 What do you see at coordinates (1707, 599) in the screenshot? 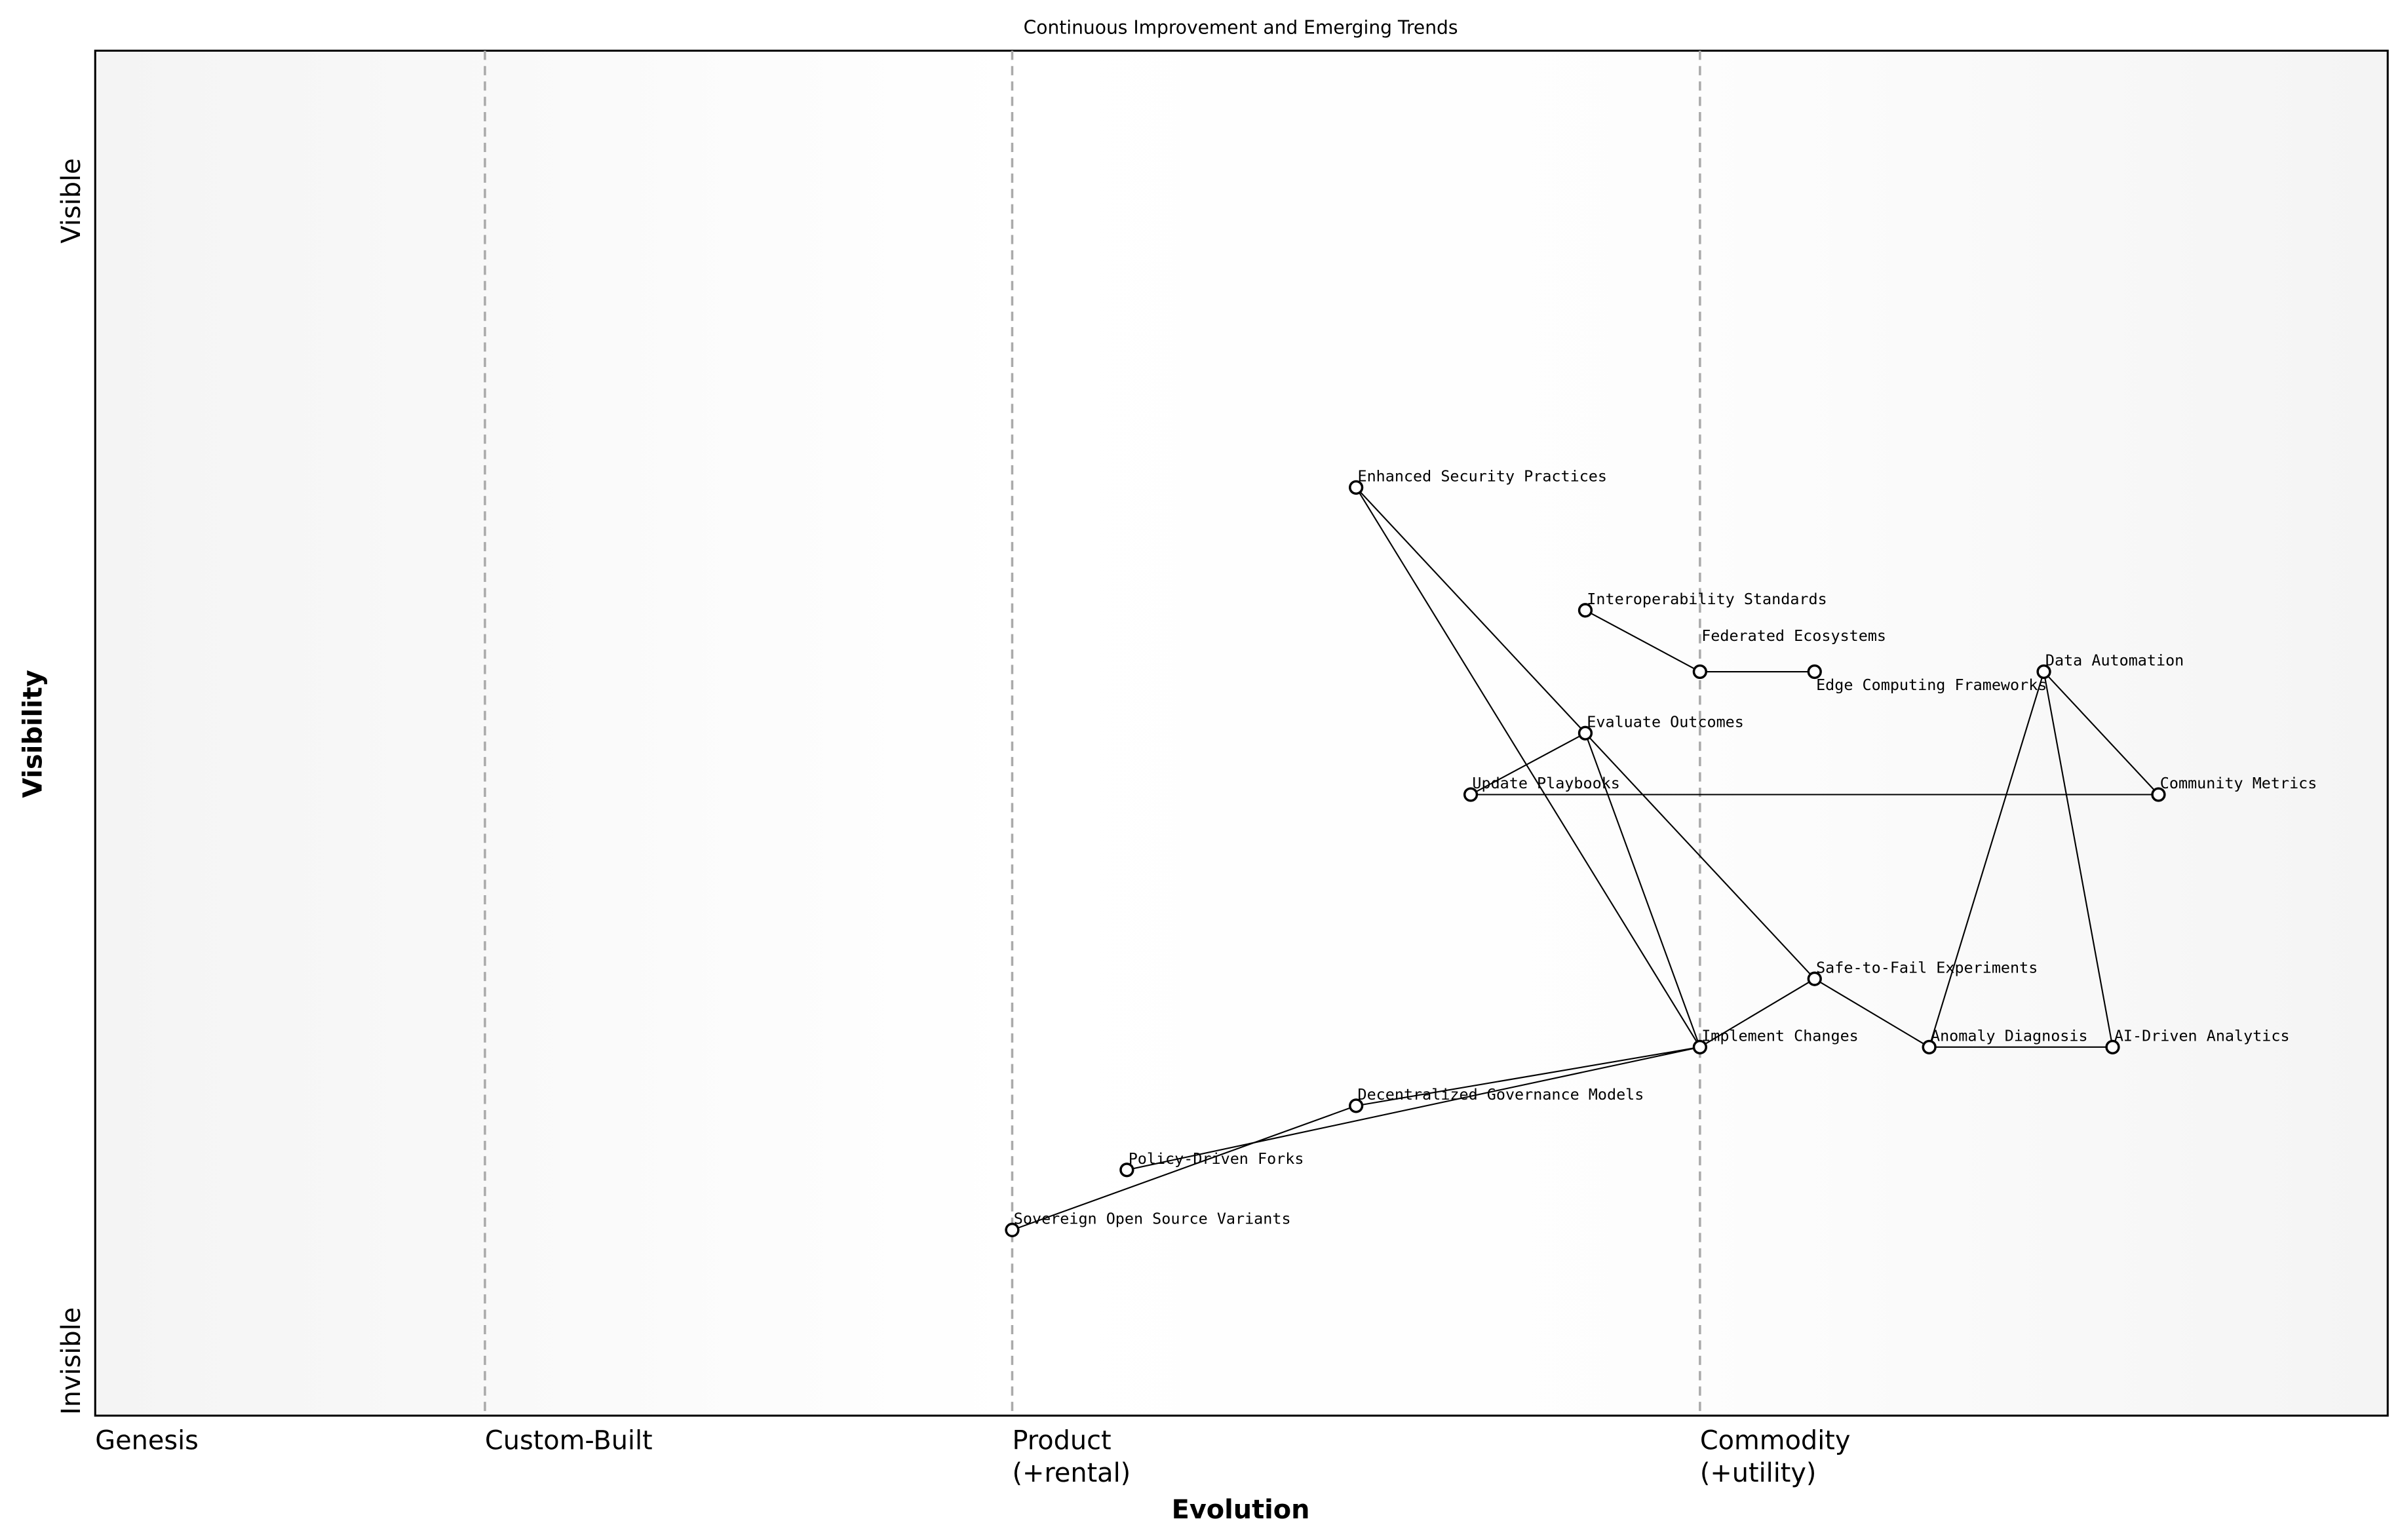
I see `node-label: Interoperability Standards` at bounding box center [1707, 599].